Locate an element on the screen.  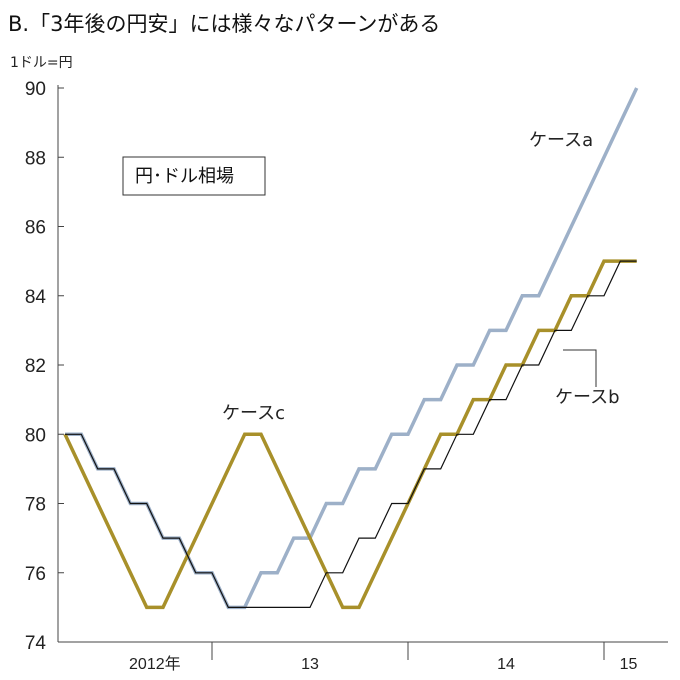
x-tick-label: 15 is located at coordinates (629, 664).